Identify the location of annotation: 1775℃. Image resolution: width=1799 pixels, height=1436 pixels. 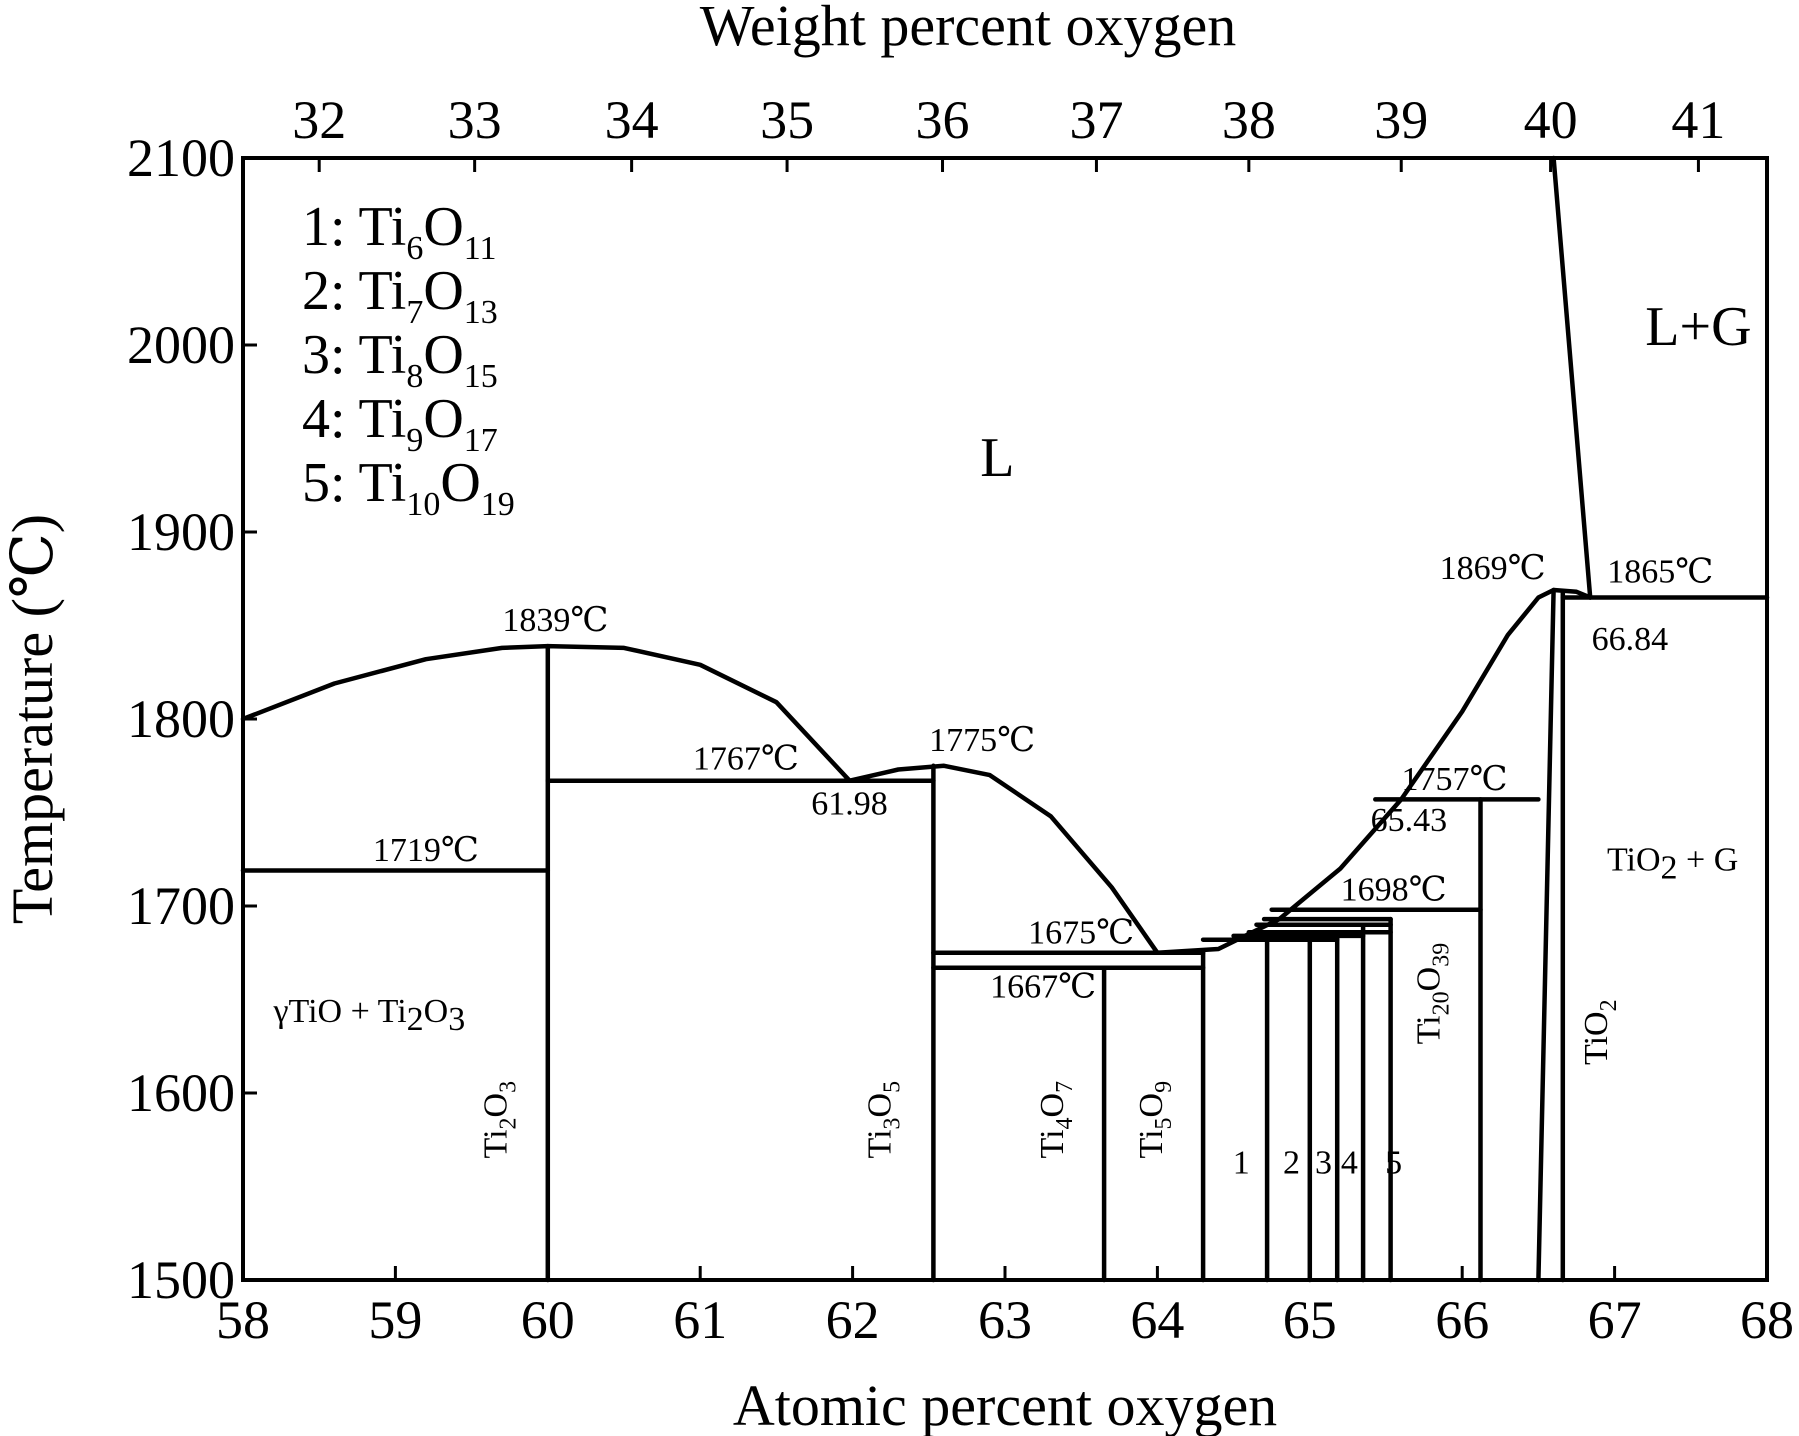
(982, 740).